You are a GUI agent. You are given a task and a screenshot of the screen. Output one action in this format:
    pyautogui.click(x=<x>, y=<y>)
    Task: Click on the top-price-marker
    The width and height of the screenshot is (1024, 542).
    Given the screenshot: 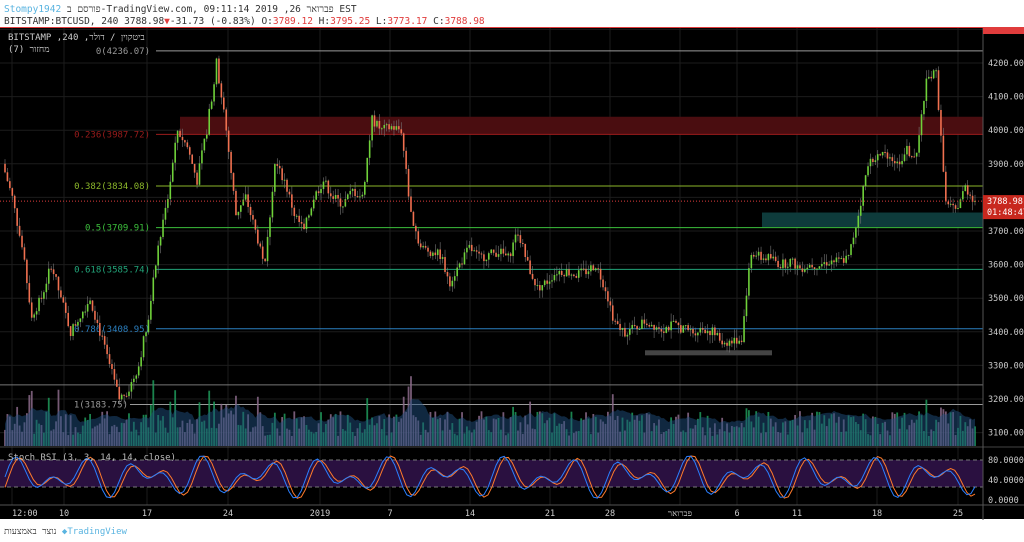 What is the action you would take?
    pyautogui.click(x=1003, y=30)
    